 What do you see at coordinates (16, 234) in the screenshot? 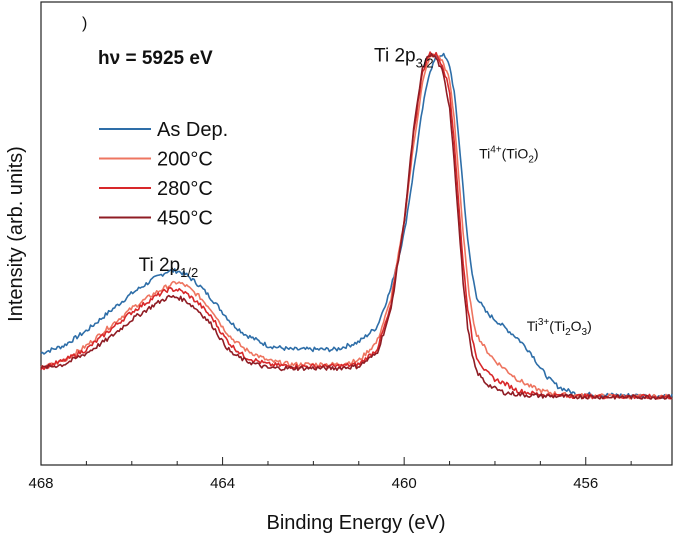
I see `y-axis-label: Intensity (arb. units)` at bounding box center [16, 234].